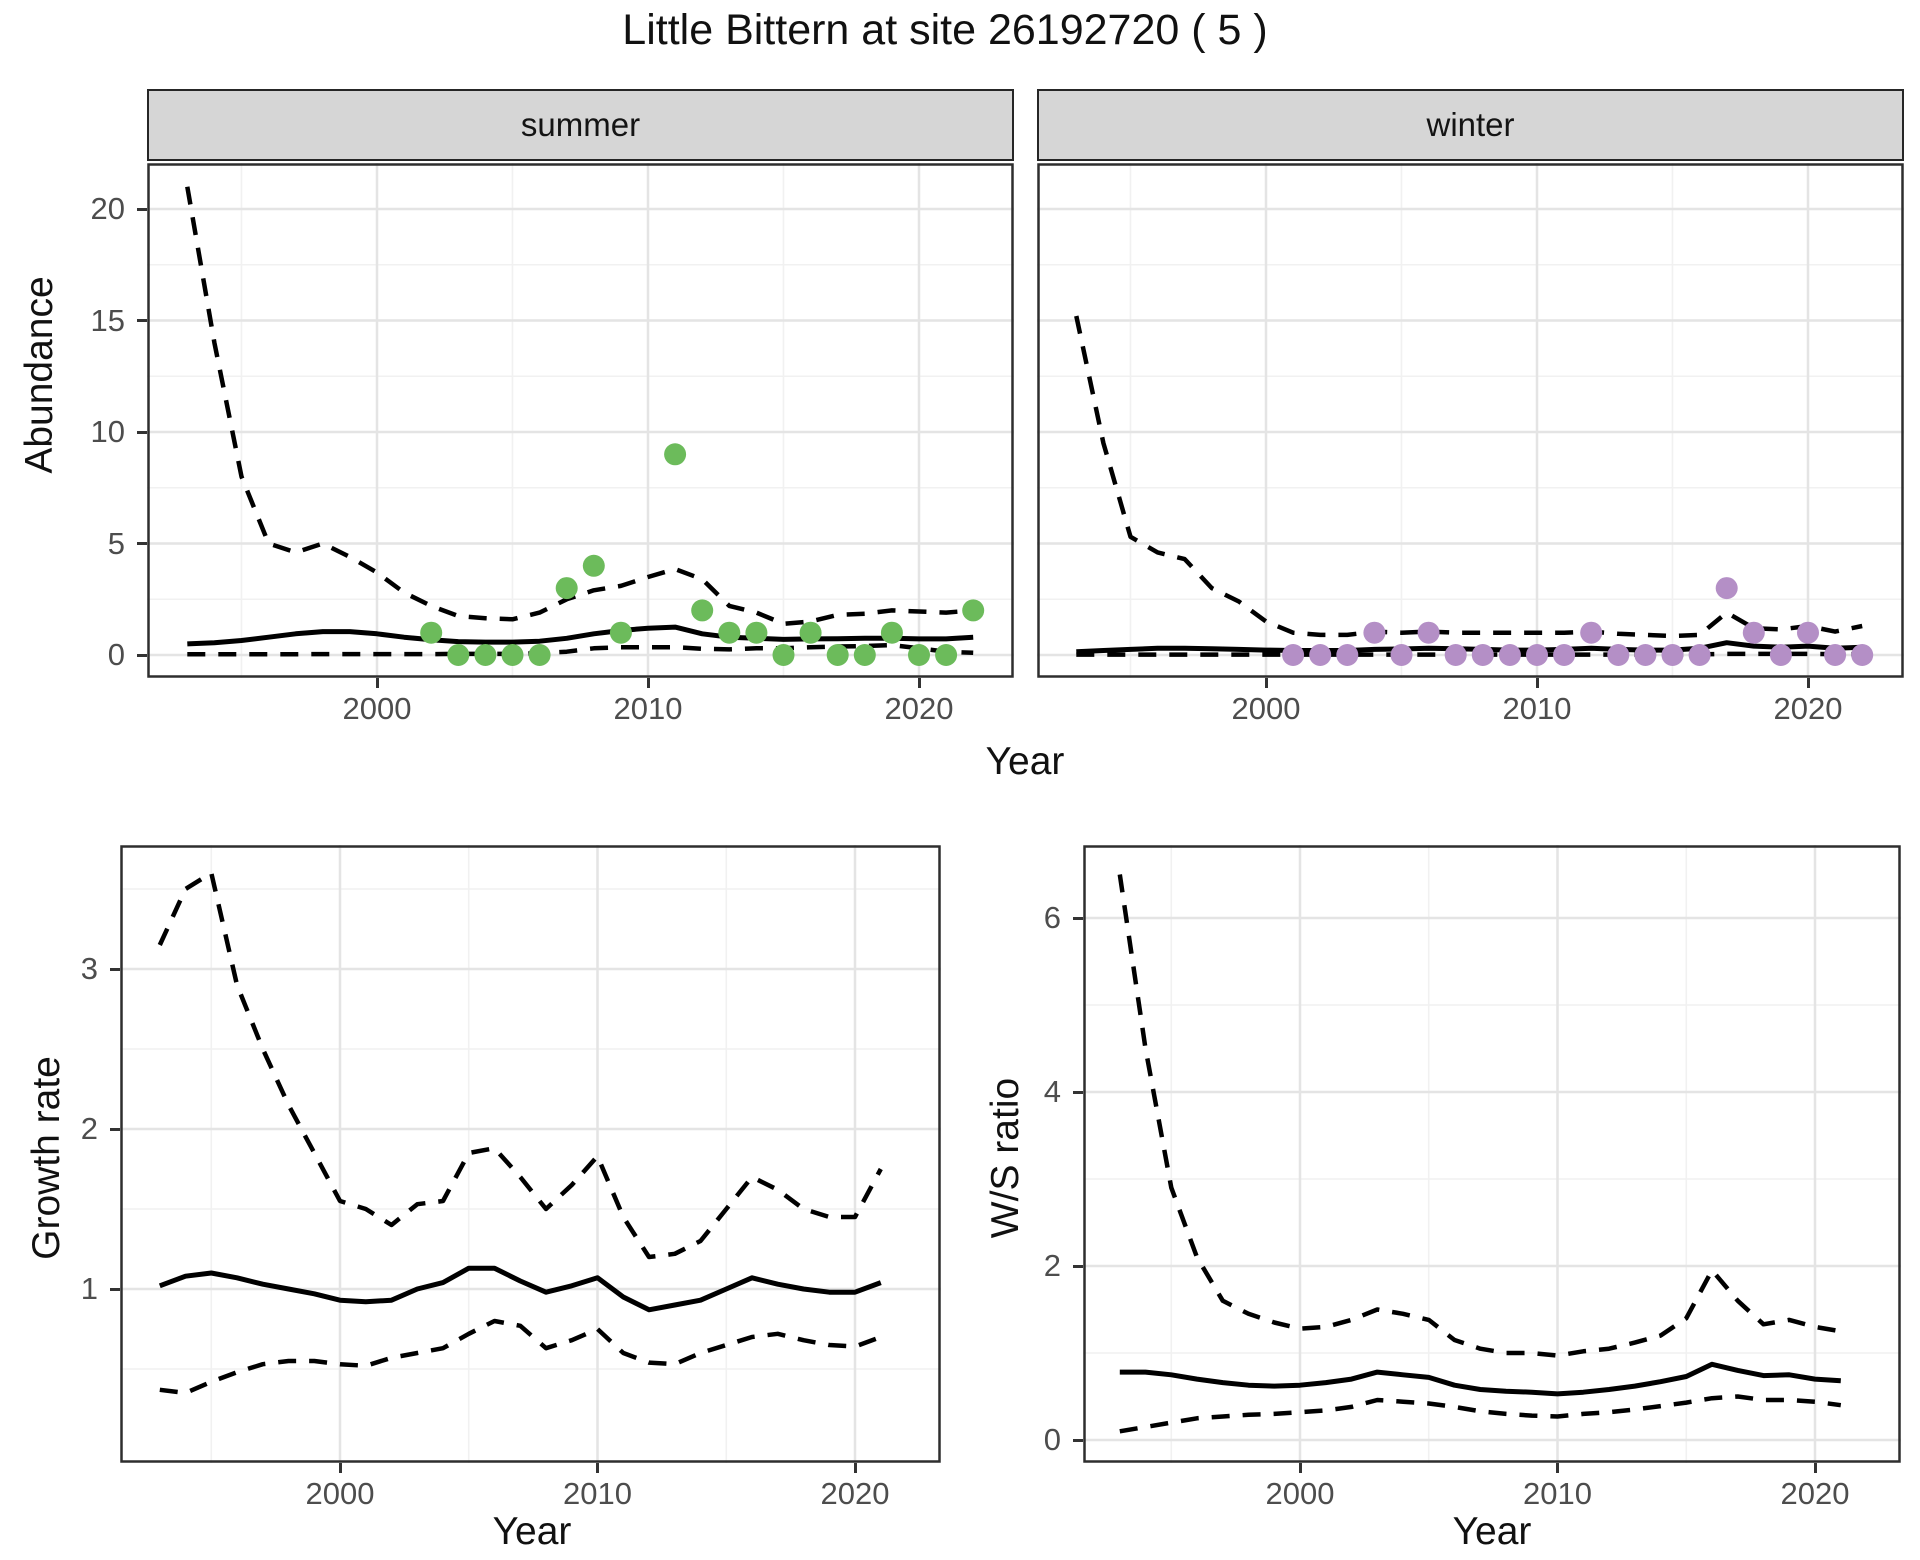 The height and width of the screenshot is (1560, 1920). I want to click on y-tick-label: 20, so click(107, 208).